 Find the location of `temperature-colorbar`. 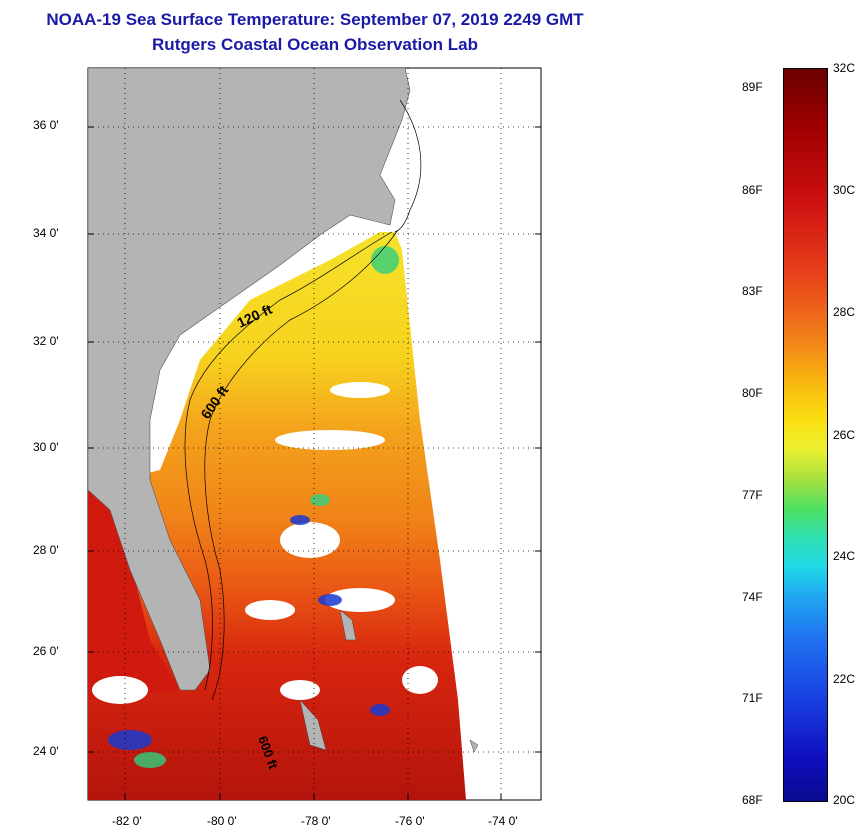

temperature-colorbar is located at coordinates (805, 435).